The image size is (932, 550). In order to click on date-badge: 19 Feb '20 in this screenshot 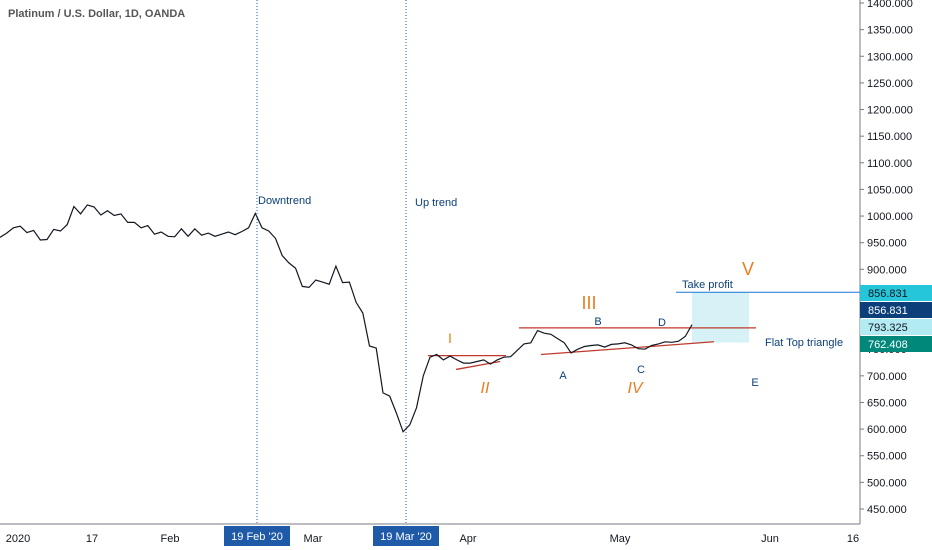, I will do `click(257, 536)`.